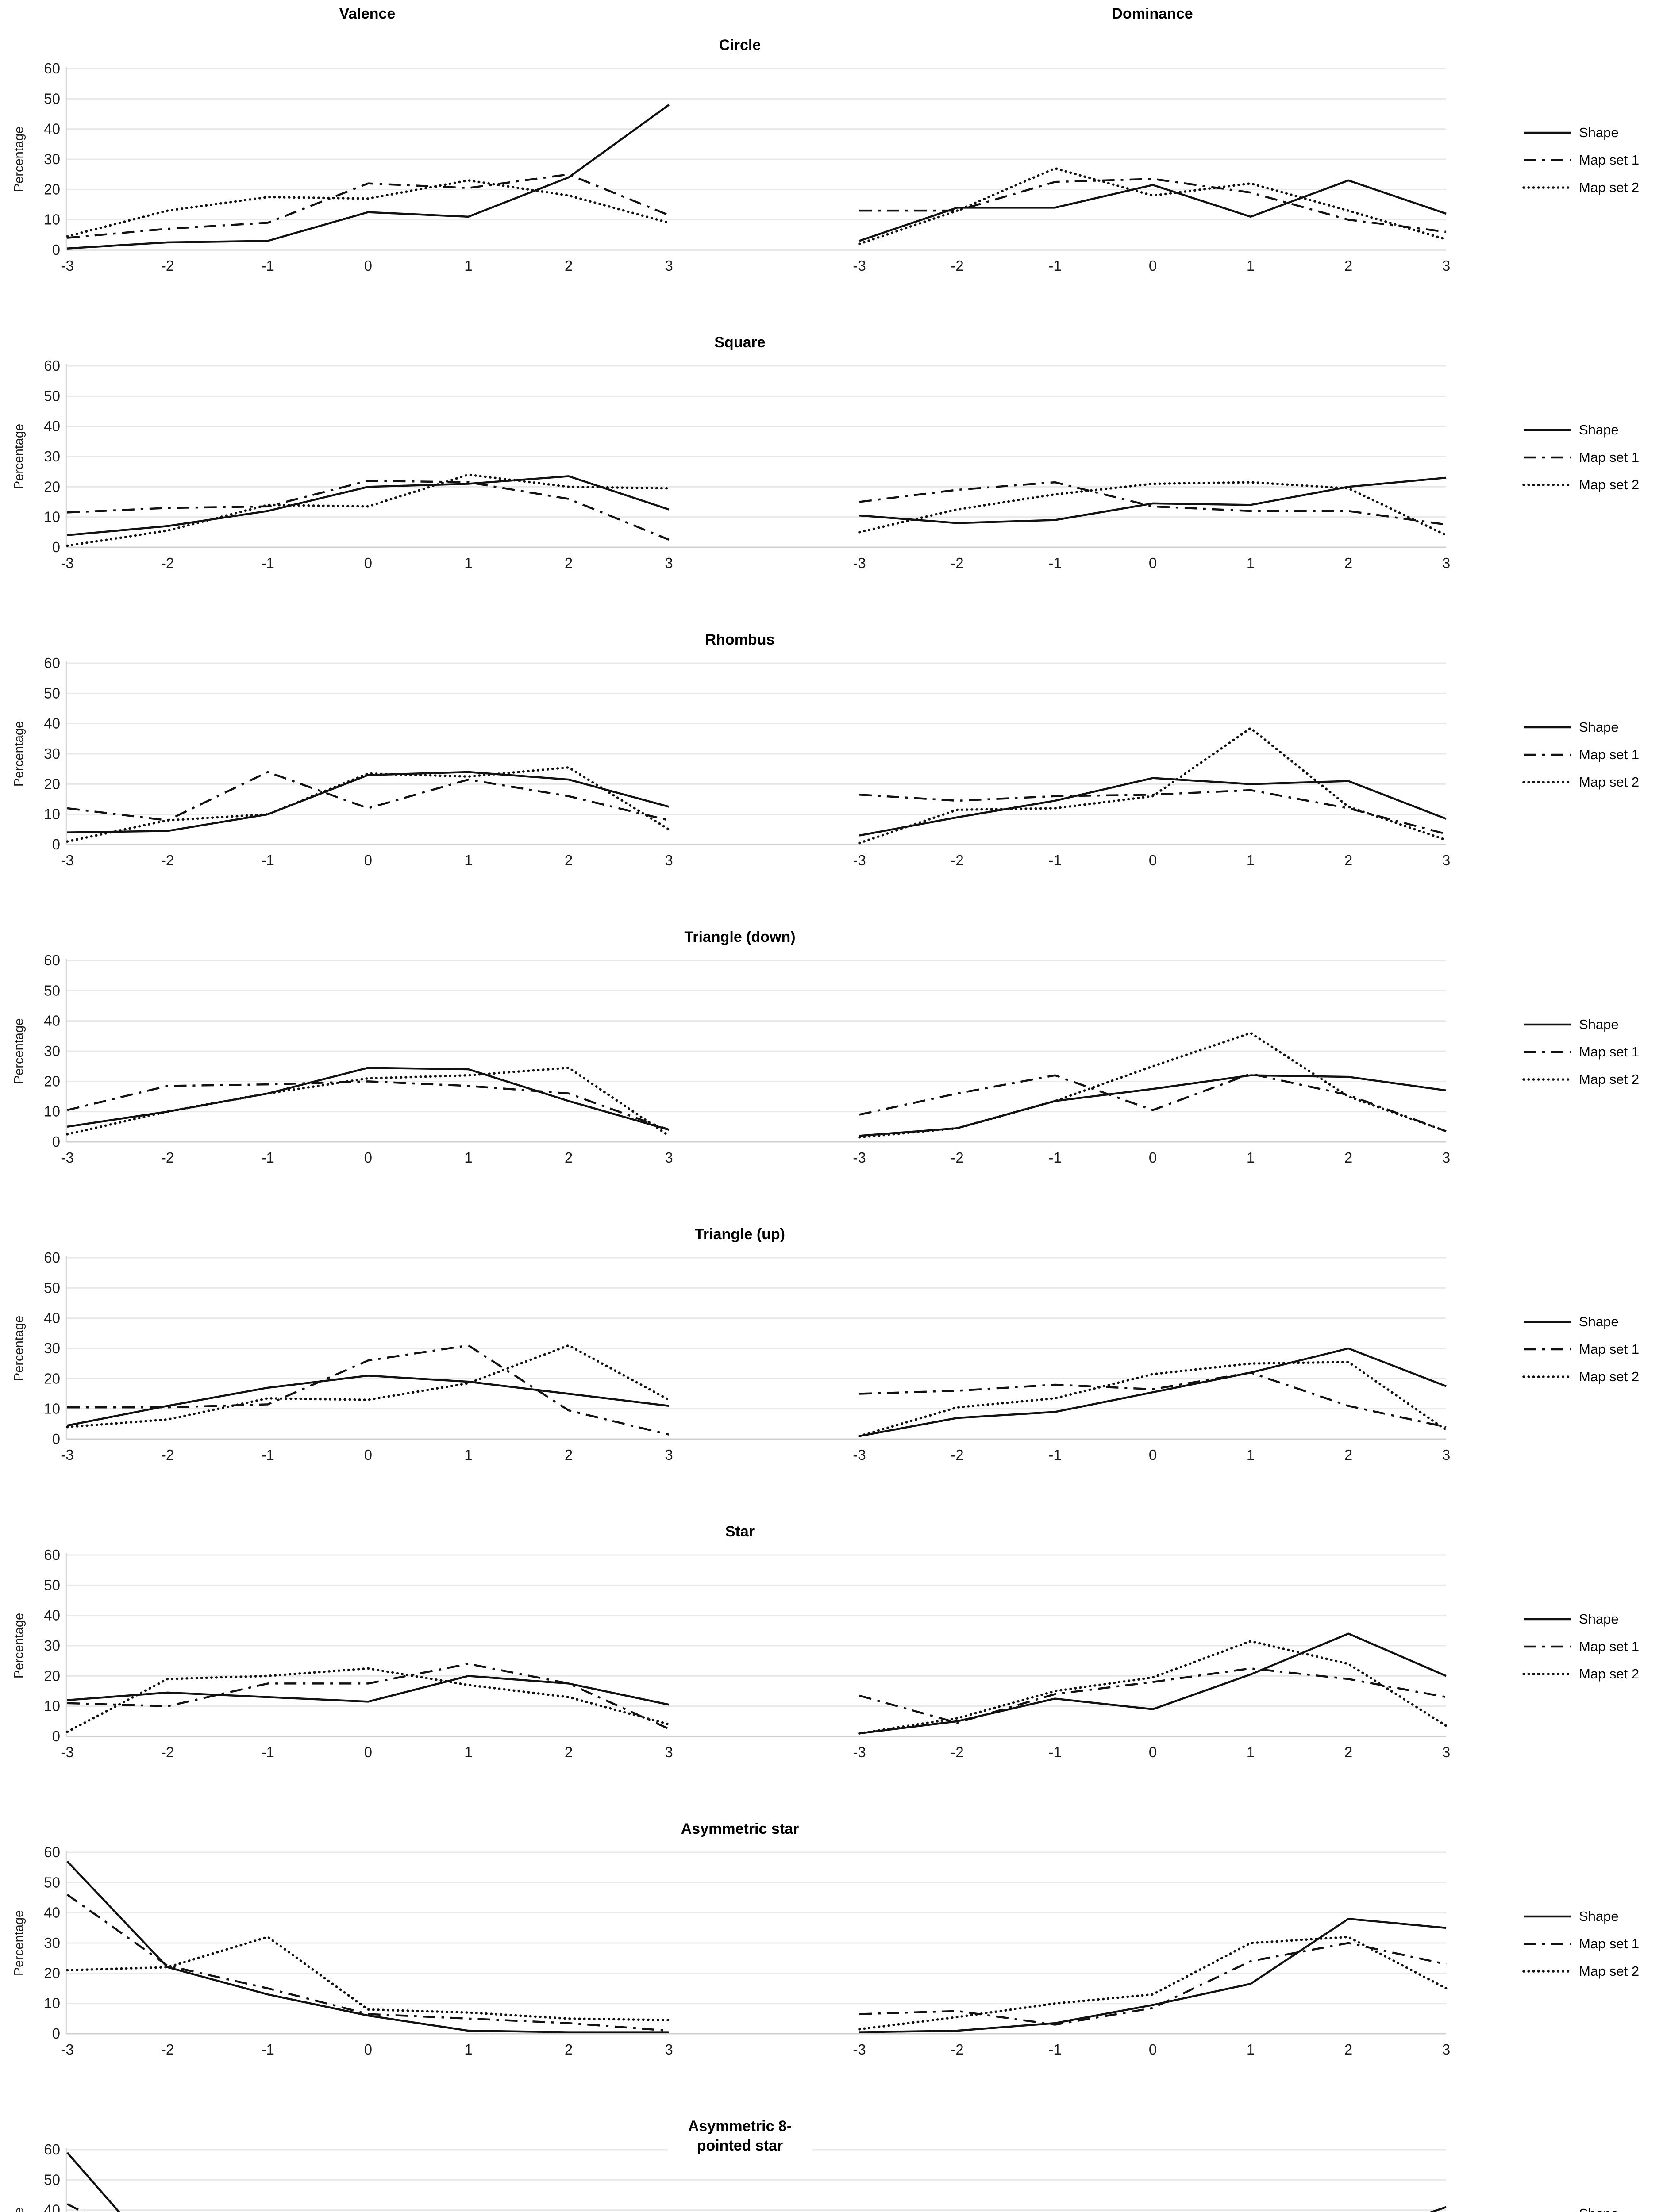 Image resolution: width=1667 pixels, height=2212 pixels. What do you see at coordinates (740, 343) in the screenshot?
I see `row-title-square: Square` at bounding box center [740, 343].